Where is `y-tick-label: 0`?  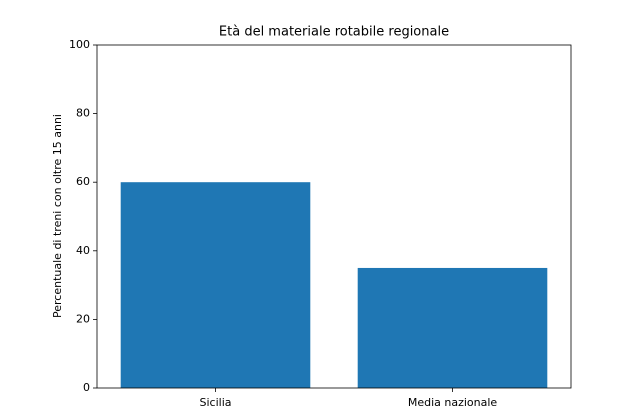 y-tick-label: 0 is located at coordinates (86, 387).